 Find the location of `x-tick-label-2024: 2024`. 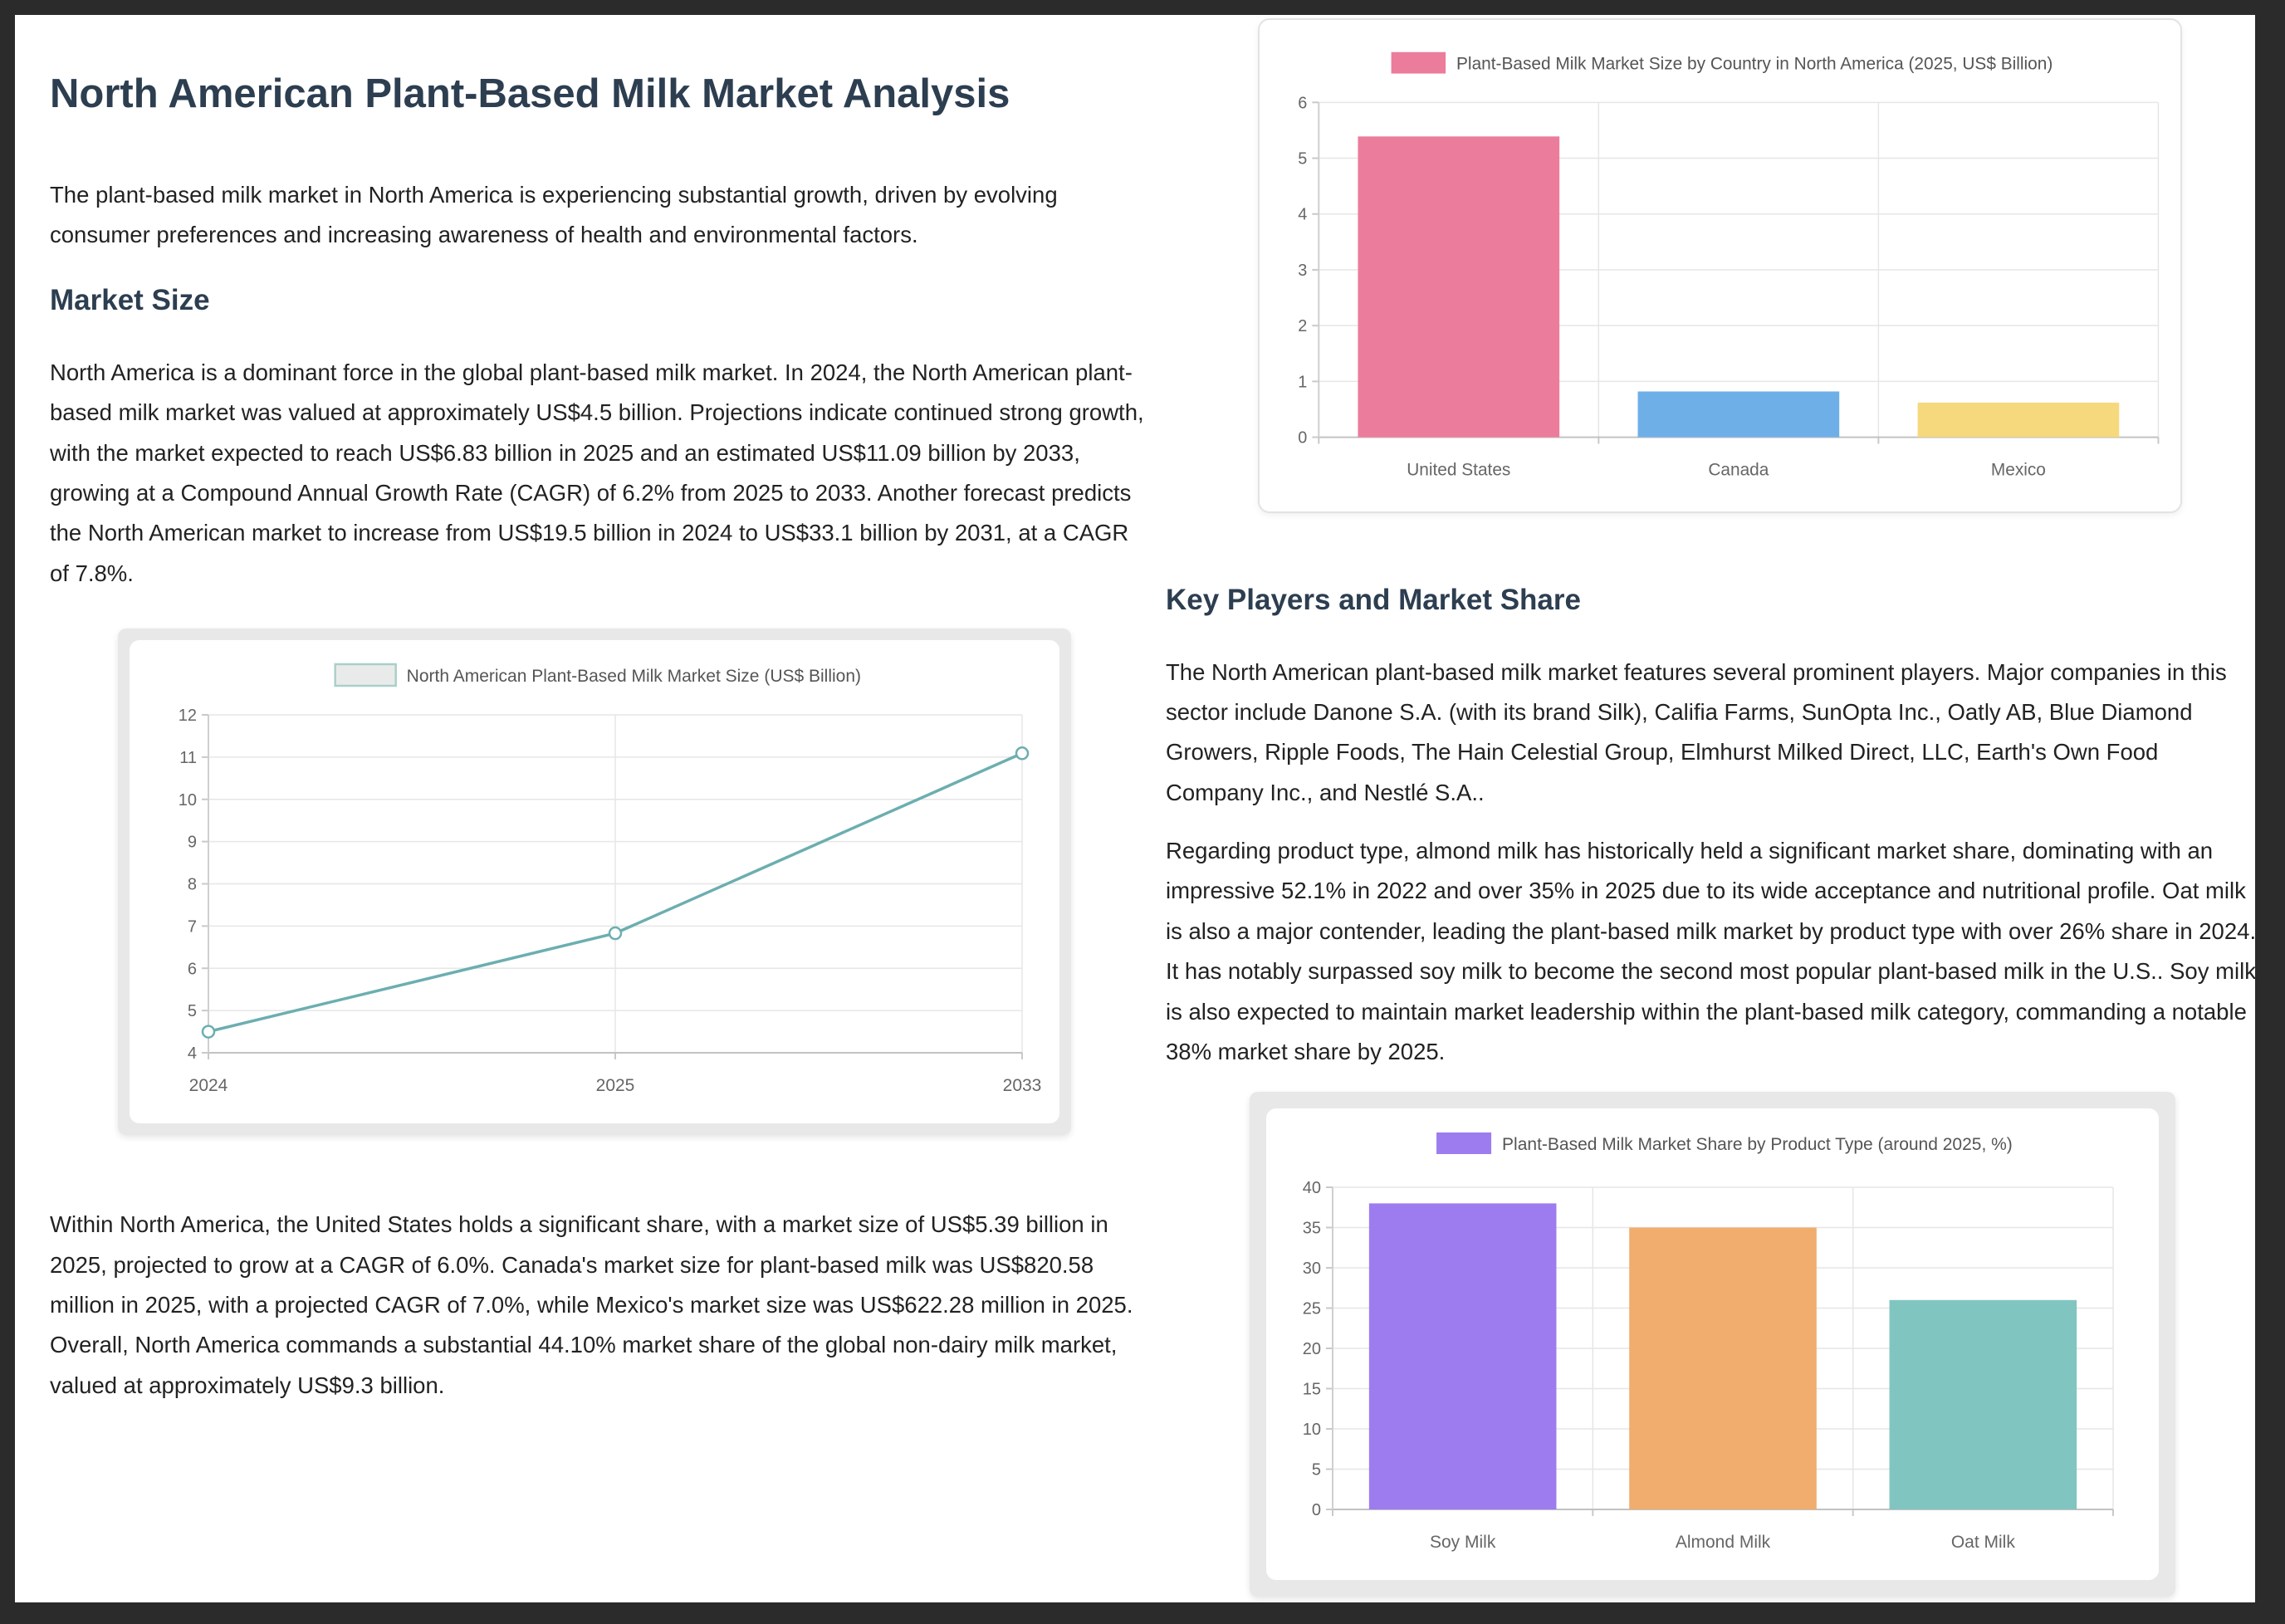

x-tick-label-2024: 2024 is located at coordinates (208, 1085).